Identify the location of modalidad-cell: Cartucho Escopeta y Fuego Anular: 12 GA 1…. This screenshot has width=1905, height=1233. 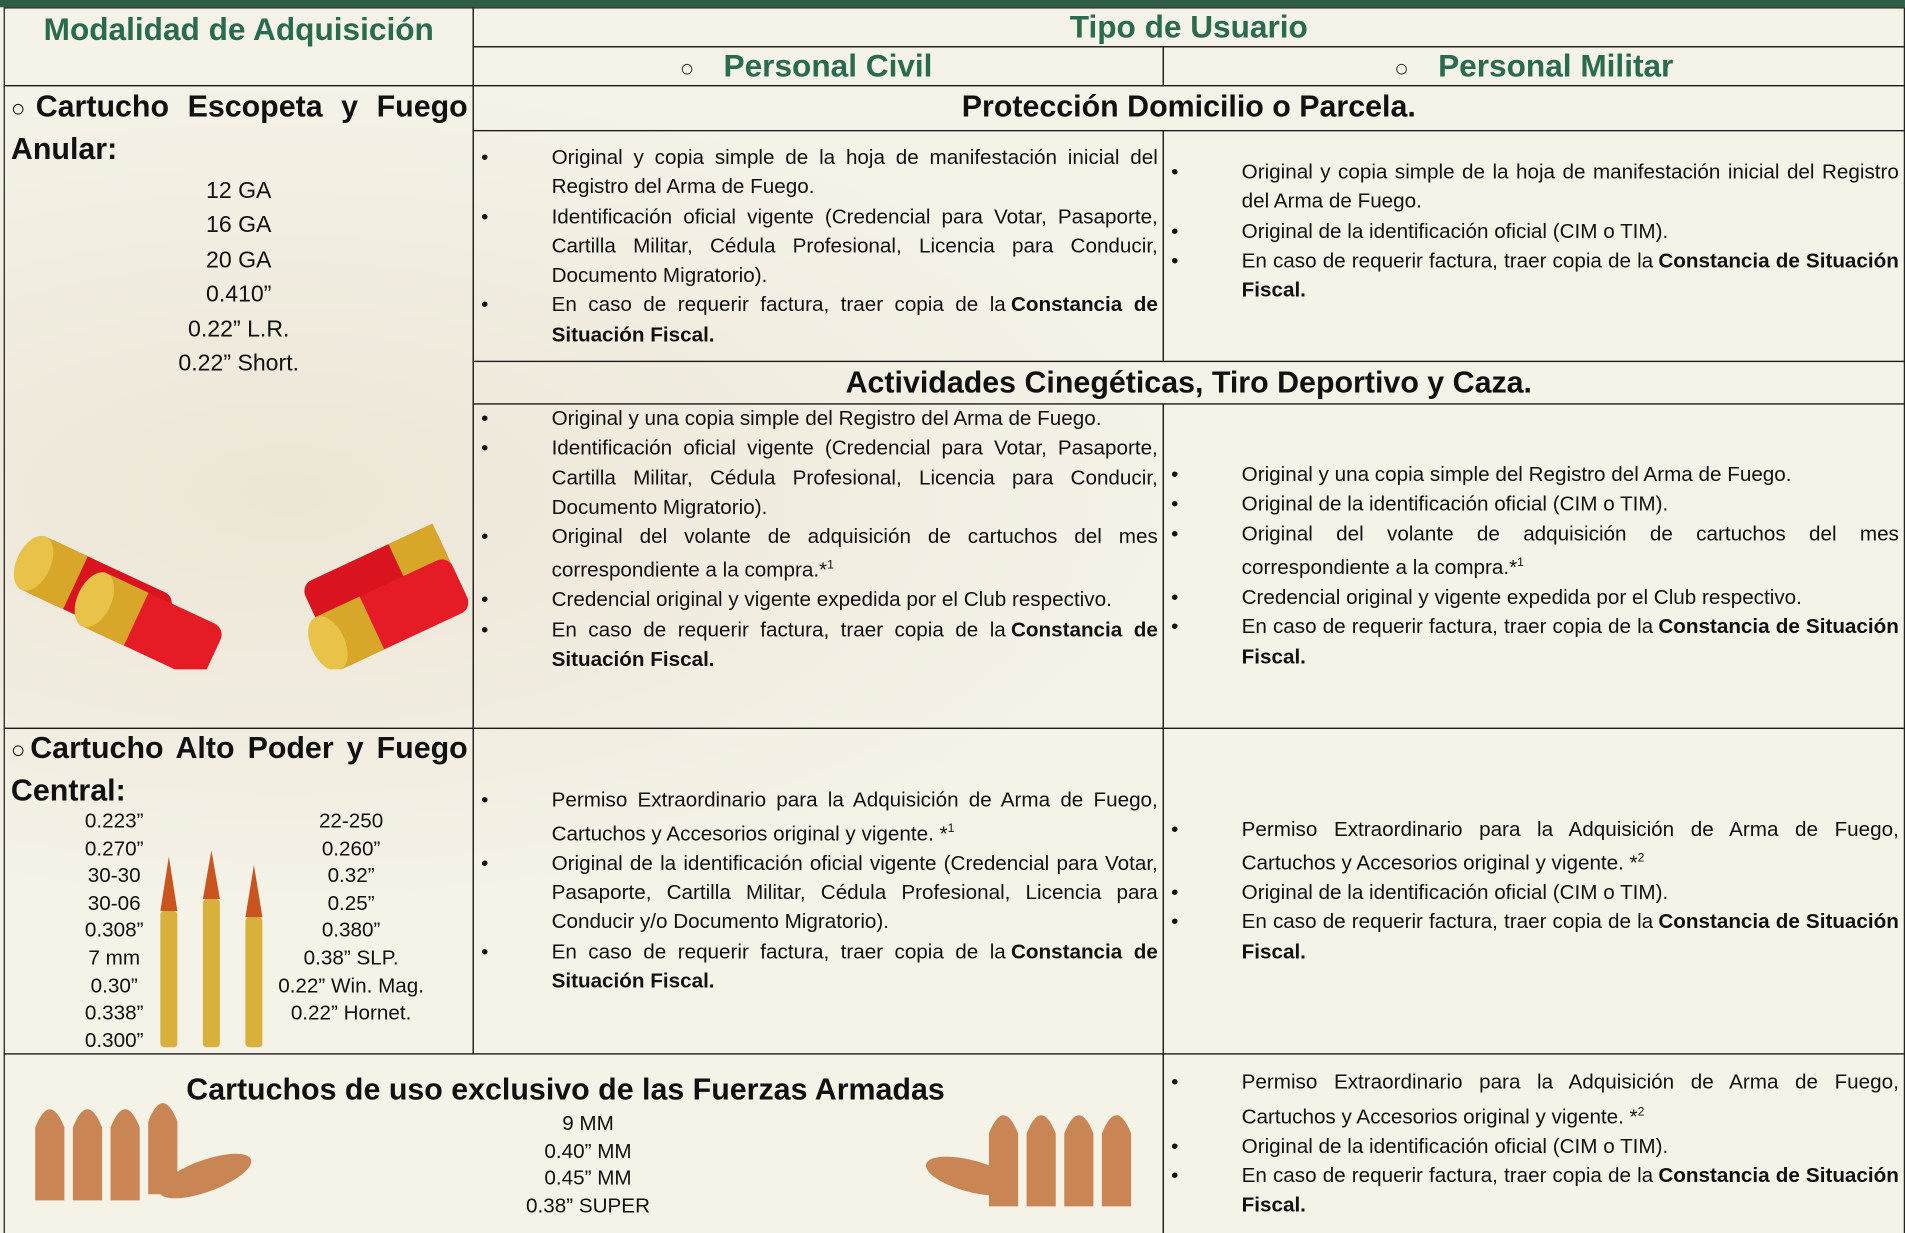
(238, 407).